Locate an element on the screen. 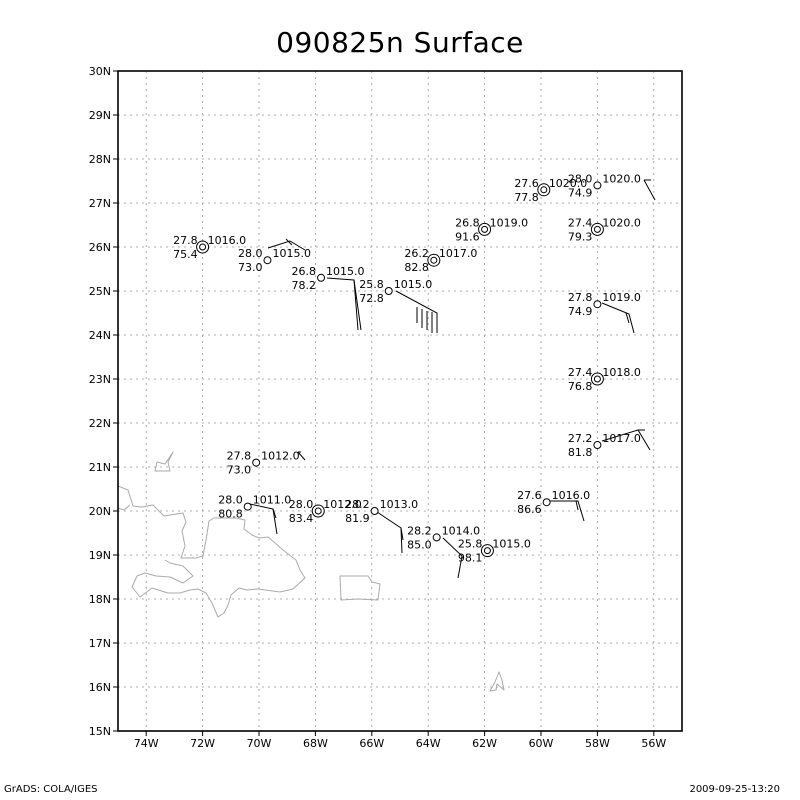 This screenshot has height=800, width=800. station-model: 25.898.1 1015.0 is located at coordinates (494, 551).